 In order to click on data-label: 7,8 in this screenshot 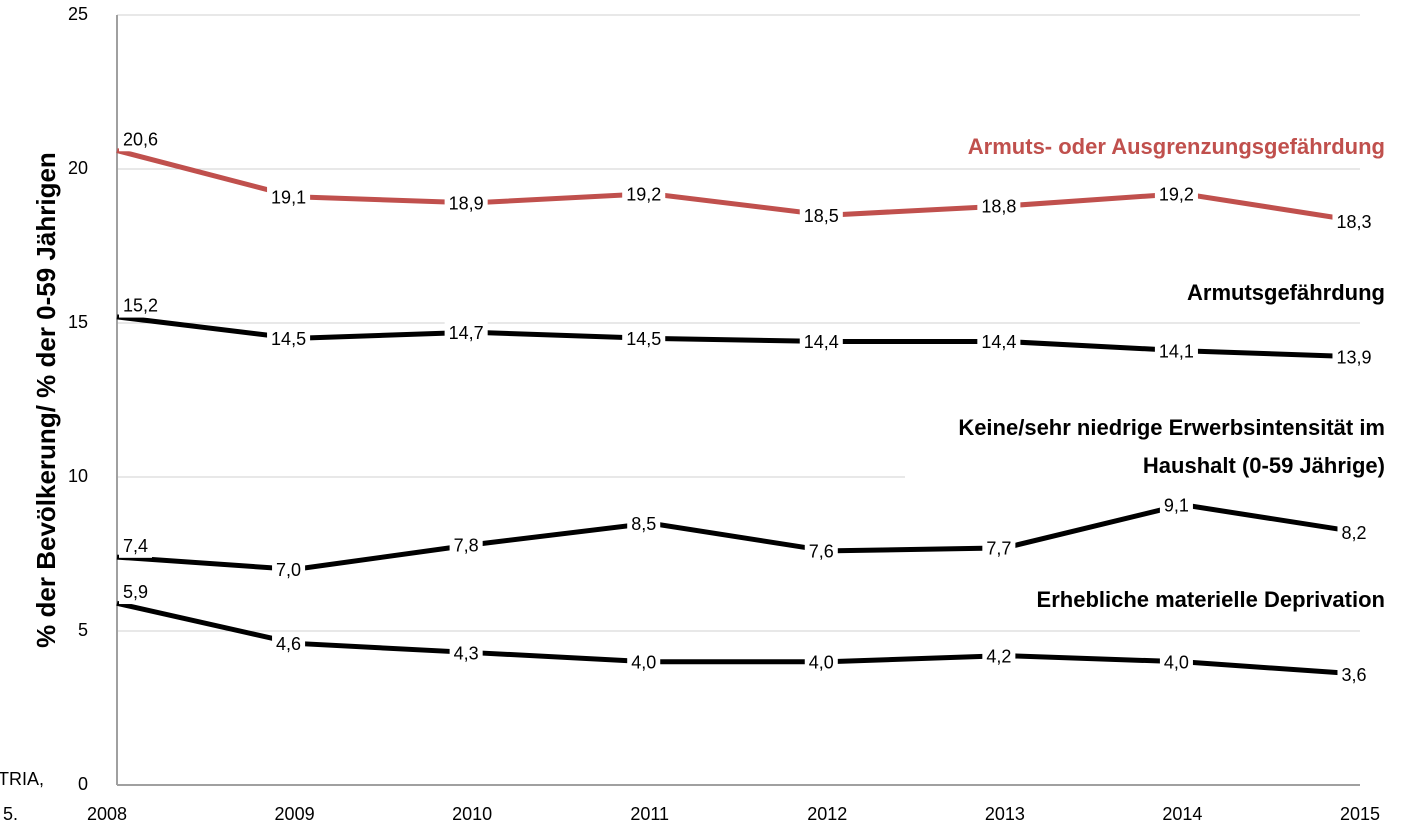, I will do `click(466, 546)`.